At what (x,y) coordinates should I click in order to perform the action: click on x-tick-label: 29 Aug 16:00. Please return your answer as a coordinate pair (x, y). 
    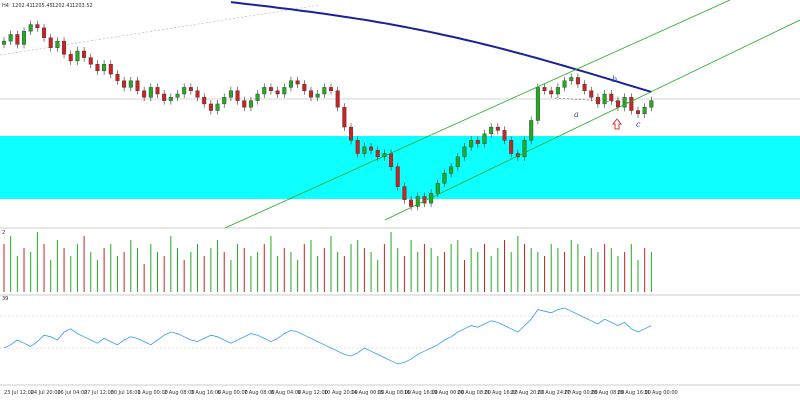
    Looking at the image, I should click on (634, 393).